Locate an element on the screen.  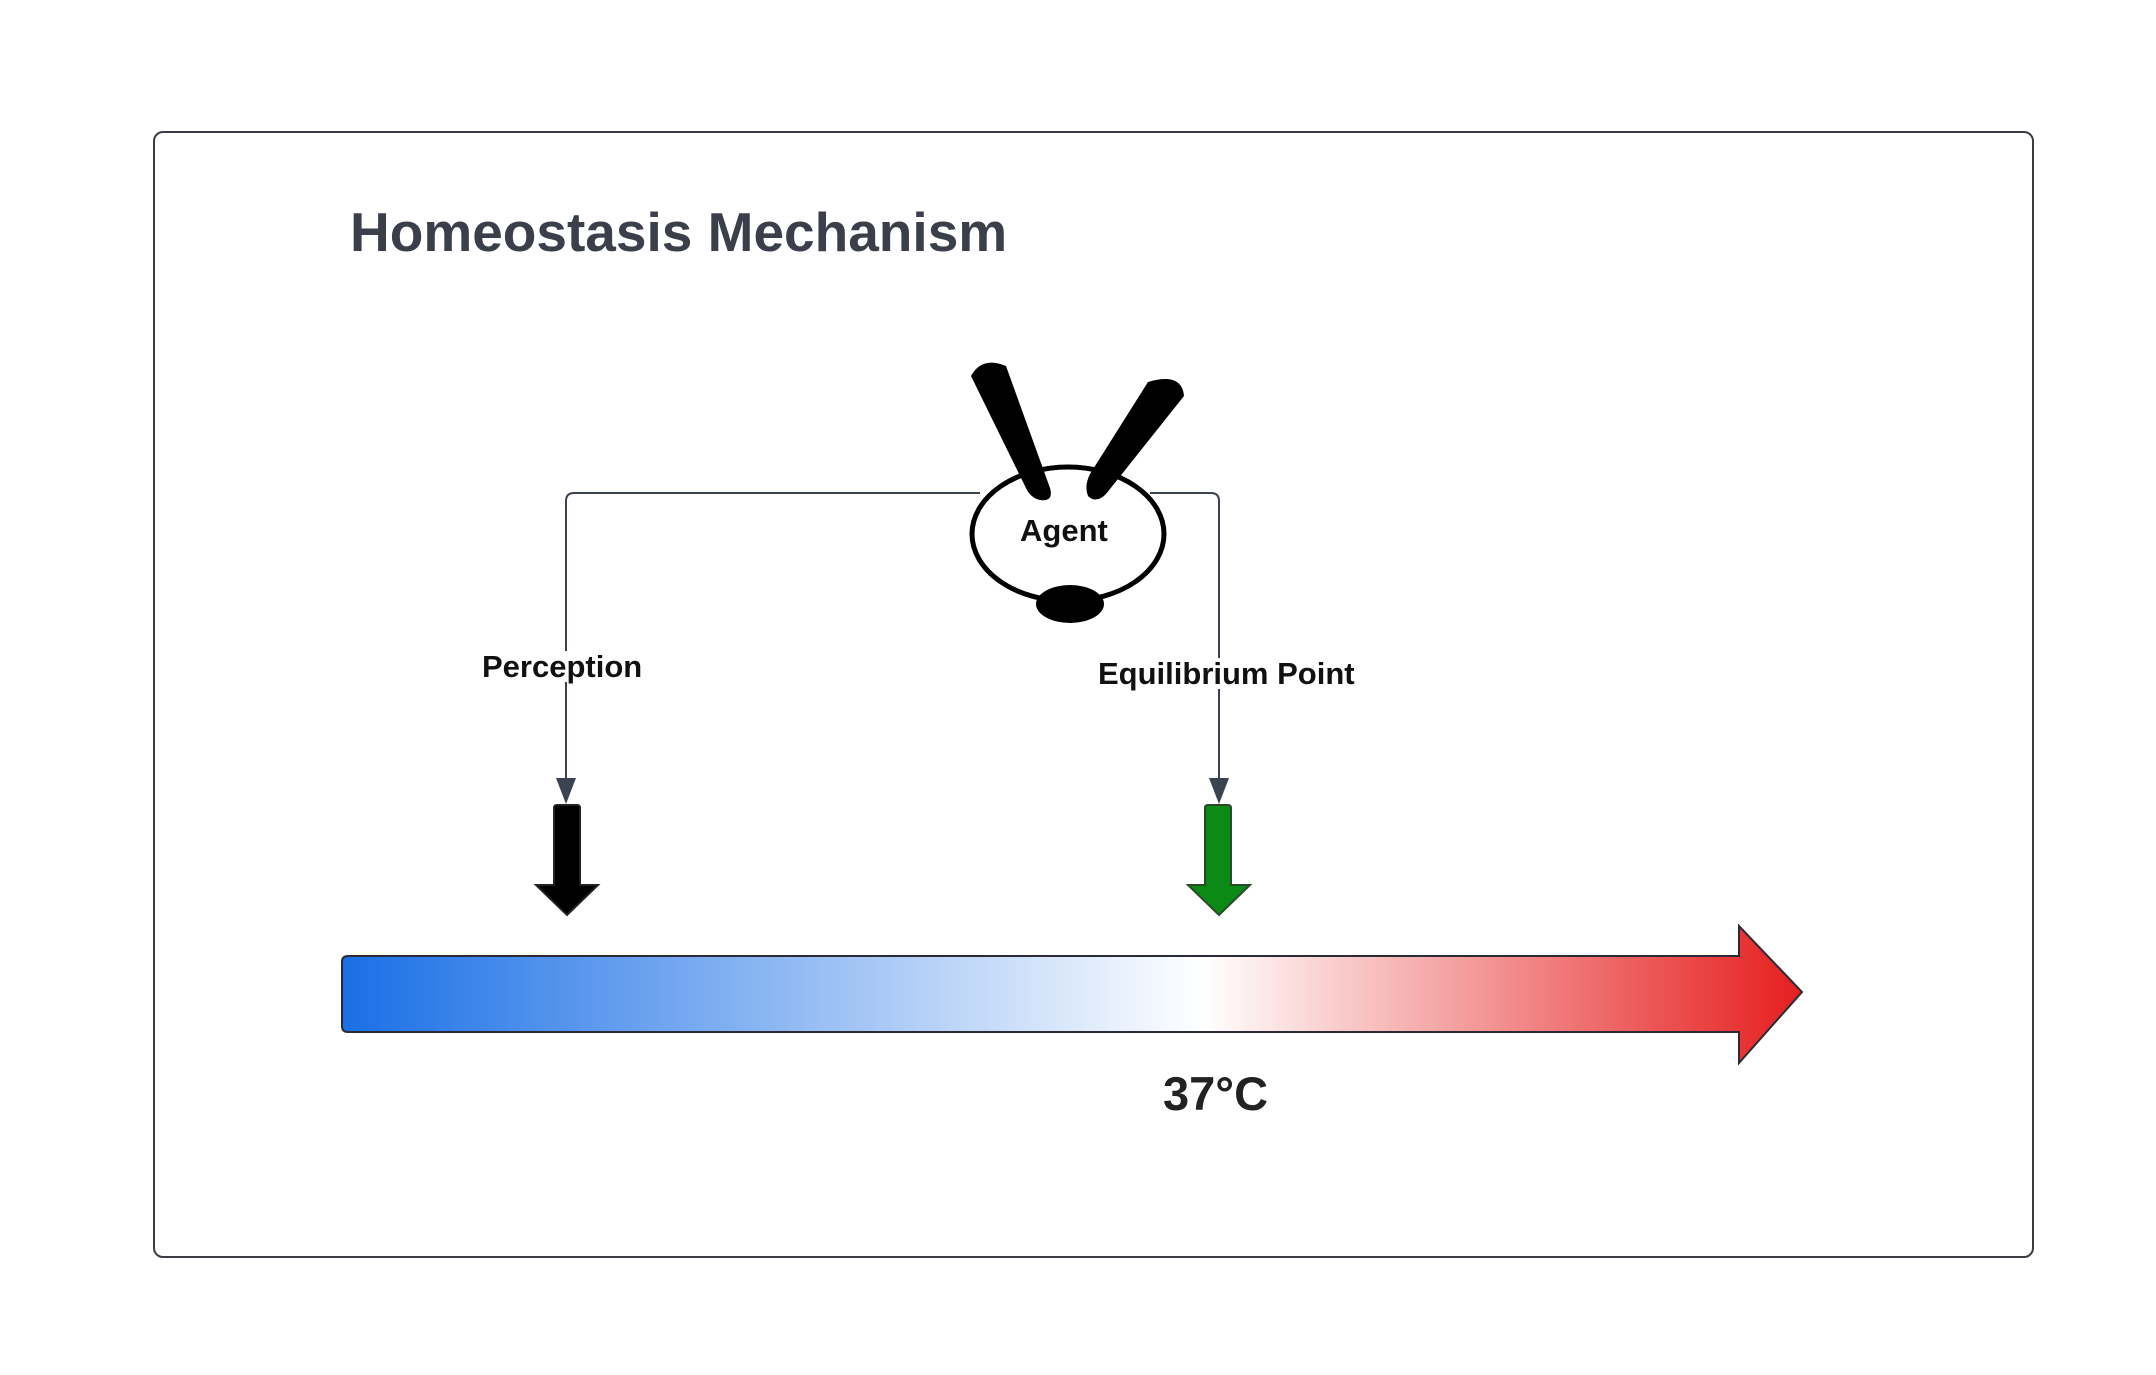
equilibrium-connector is located at coordinates (1189, 648).